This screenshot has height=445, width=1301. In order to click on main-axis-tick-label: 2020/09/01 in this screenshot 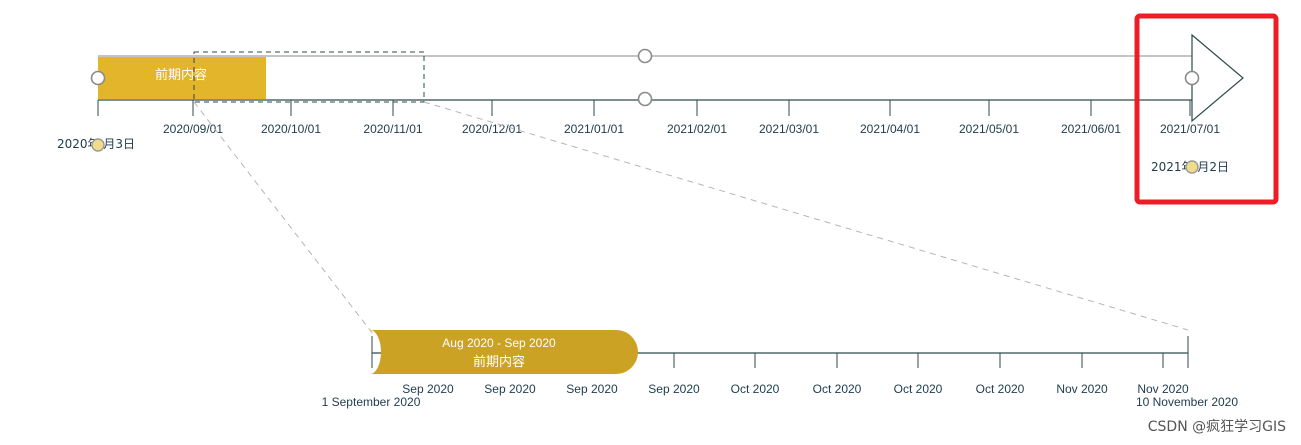, I will do `click(193, 129)`.